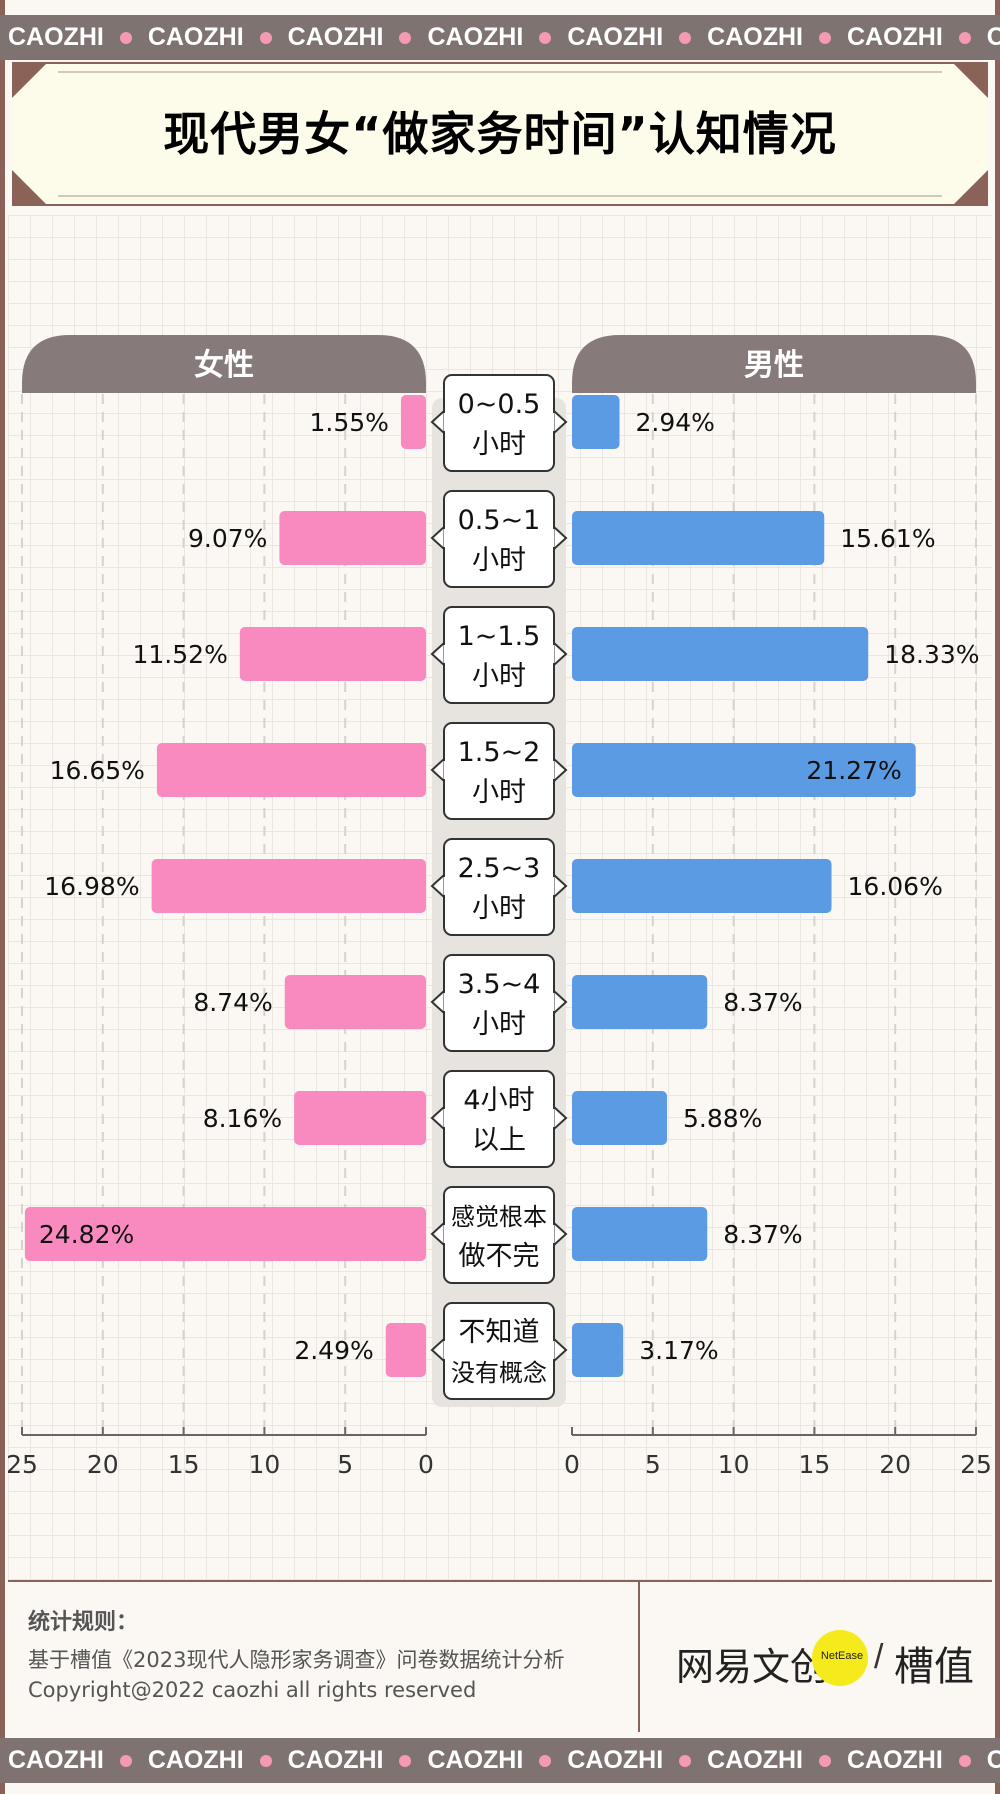 This screenshot has width=1000, height=1794. I want to click on tick-label-female: 25, so click(23, 1464).